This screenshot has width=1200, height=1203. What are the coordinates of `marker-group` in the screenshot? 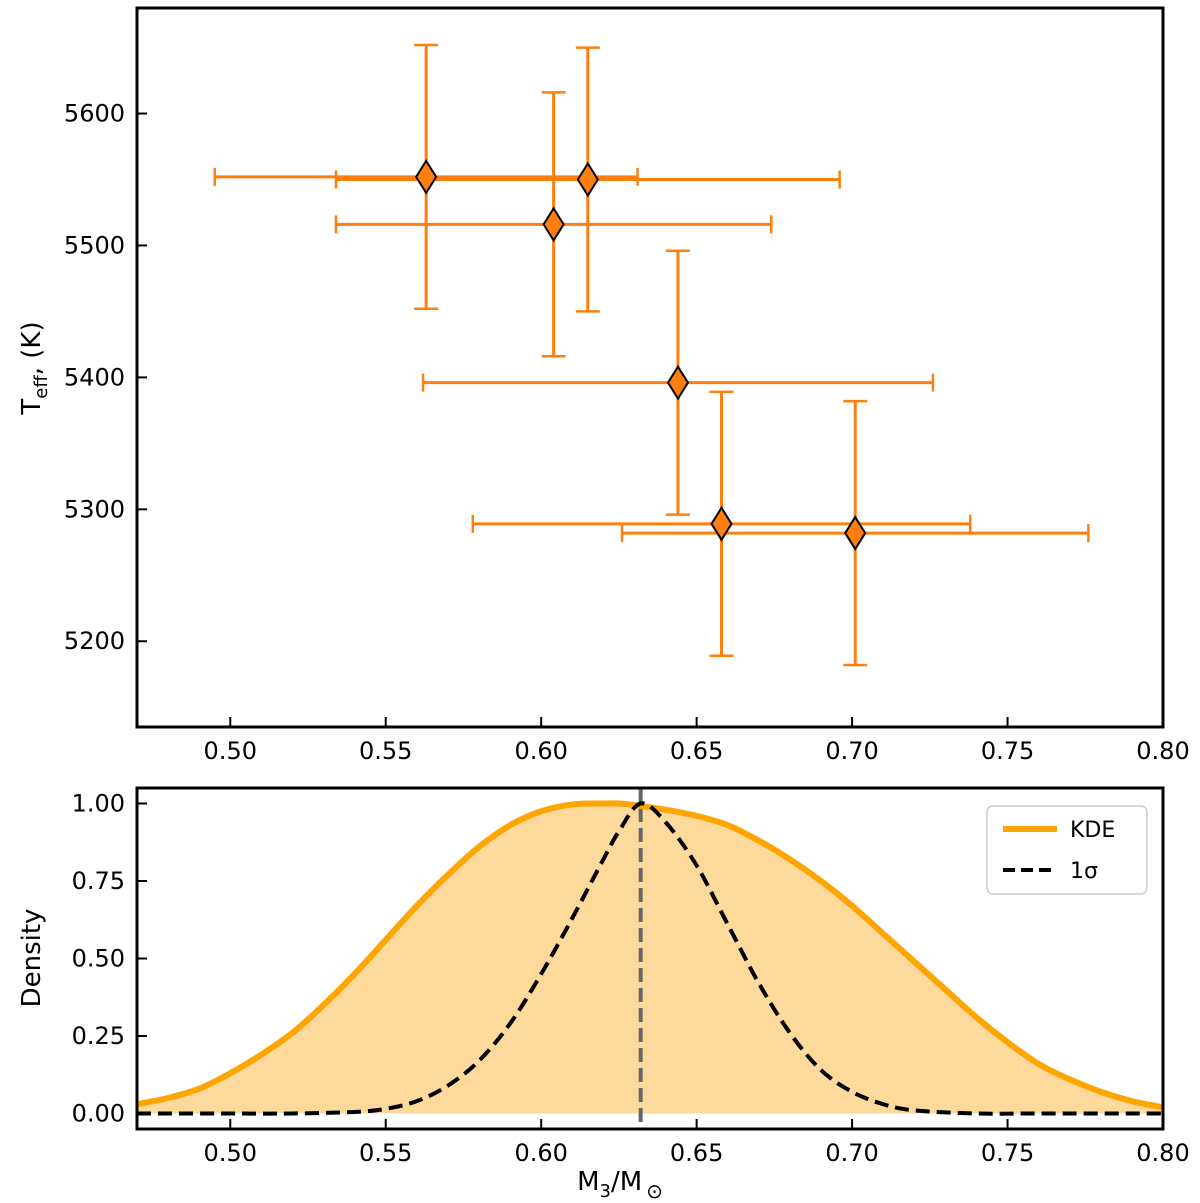 It's located at (640, 354).